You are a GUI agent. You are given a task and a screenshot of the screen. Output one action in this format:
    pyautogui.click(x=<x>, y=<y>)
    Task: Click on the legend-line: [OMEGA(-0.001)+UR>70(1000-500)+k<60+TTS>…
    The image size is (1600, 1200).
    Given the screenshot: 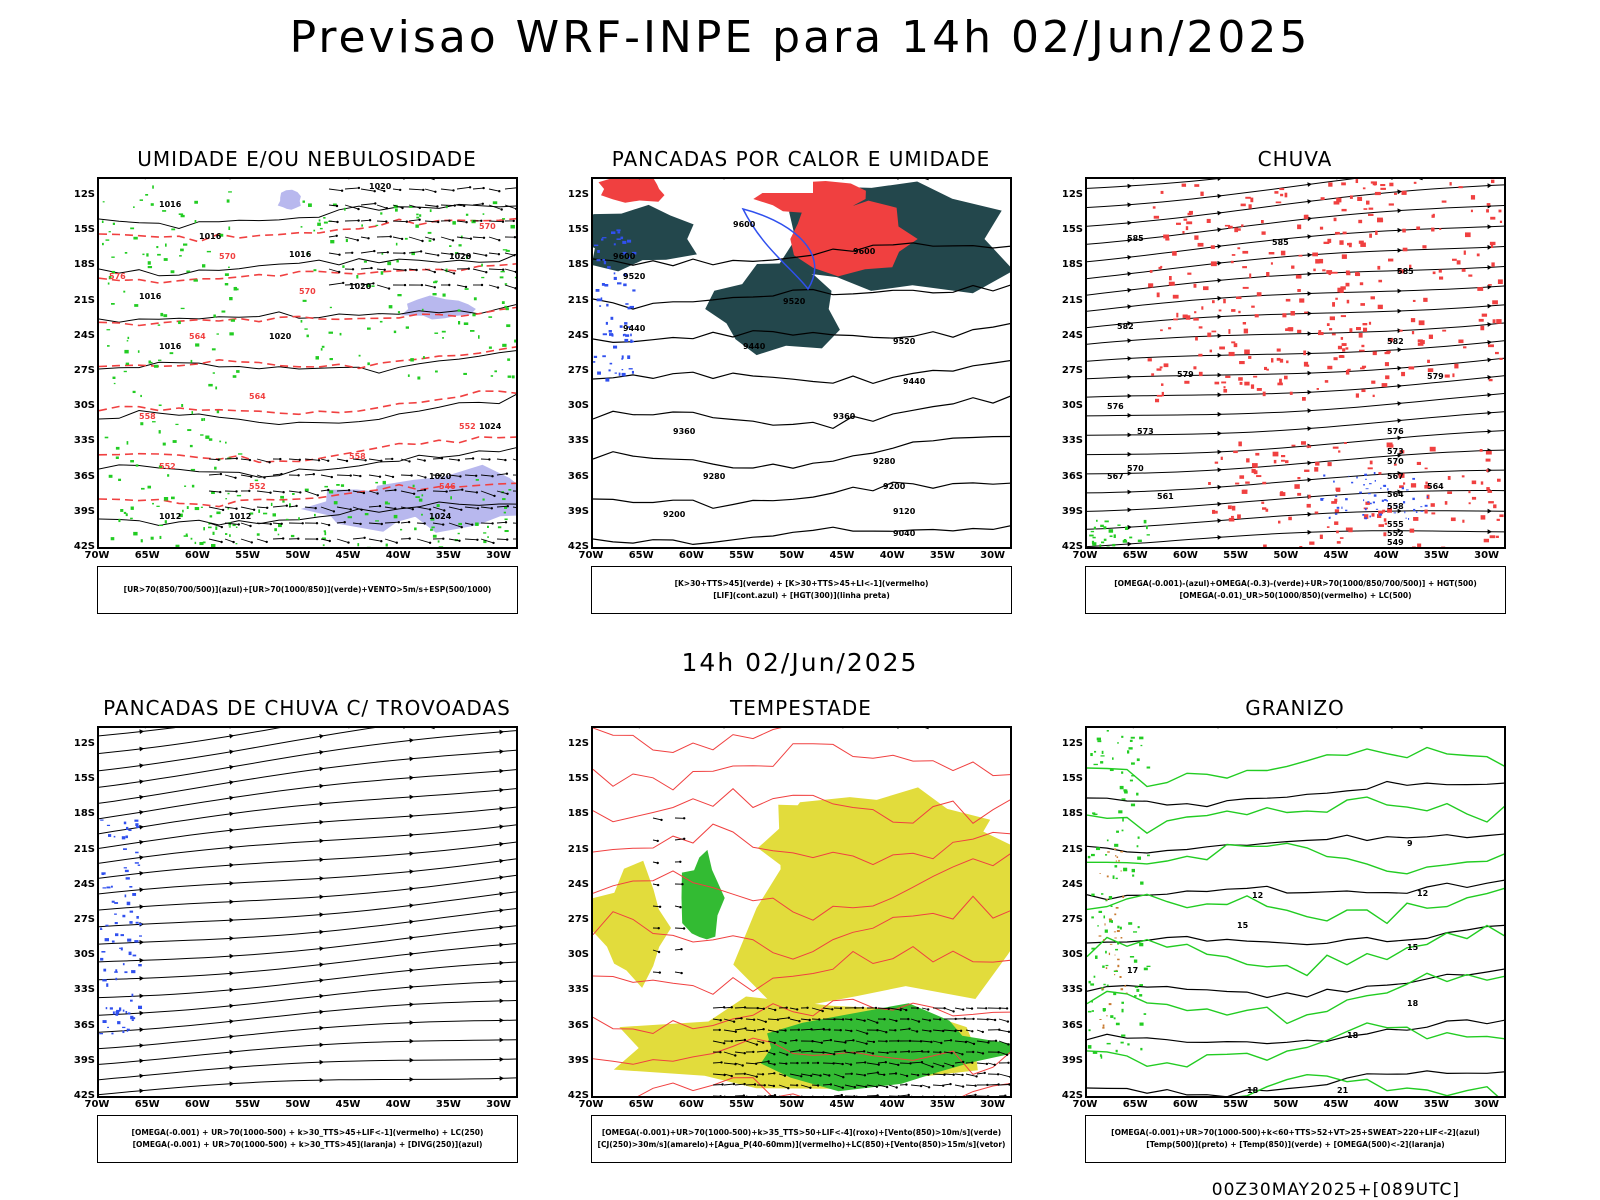 What is the action you would take?
    pyautogui.click(x=1295, y=1132)
    